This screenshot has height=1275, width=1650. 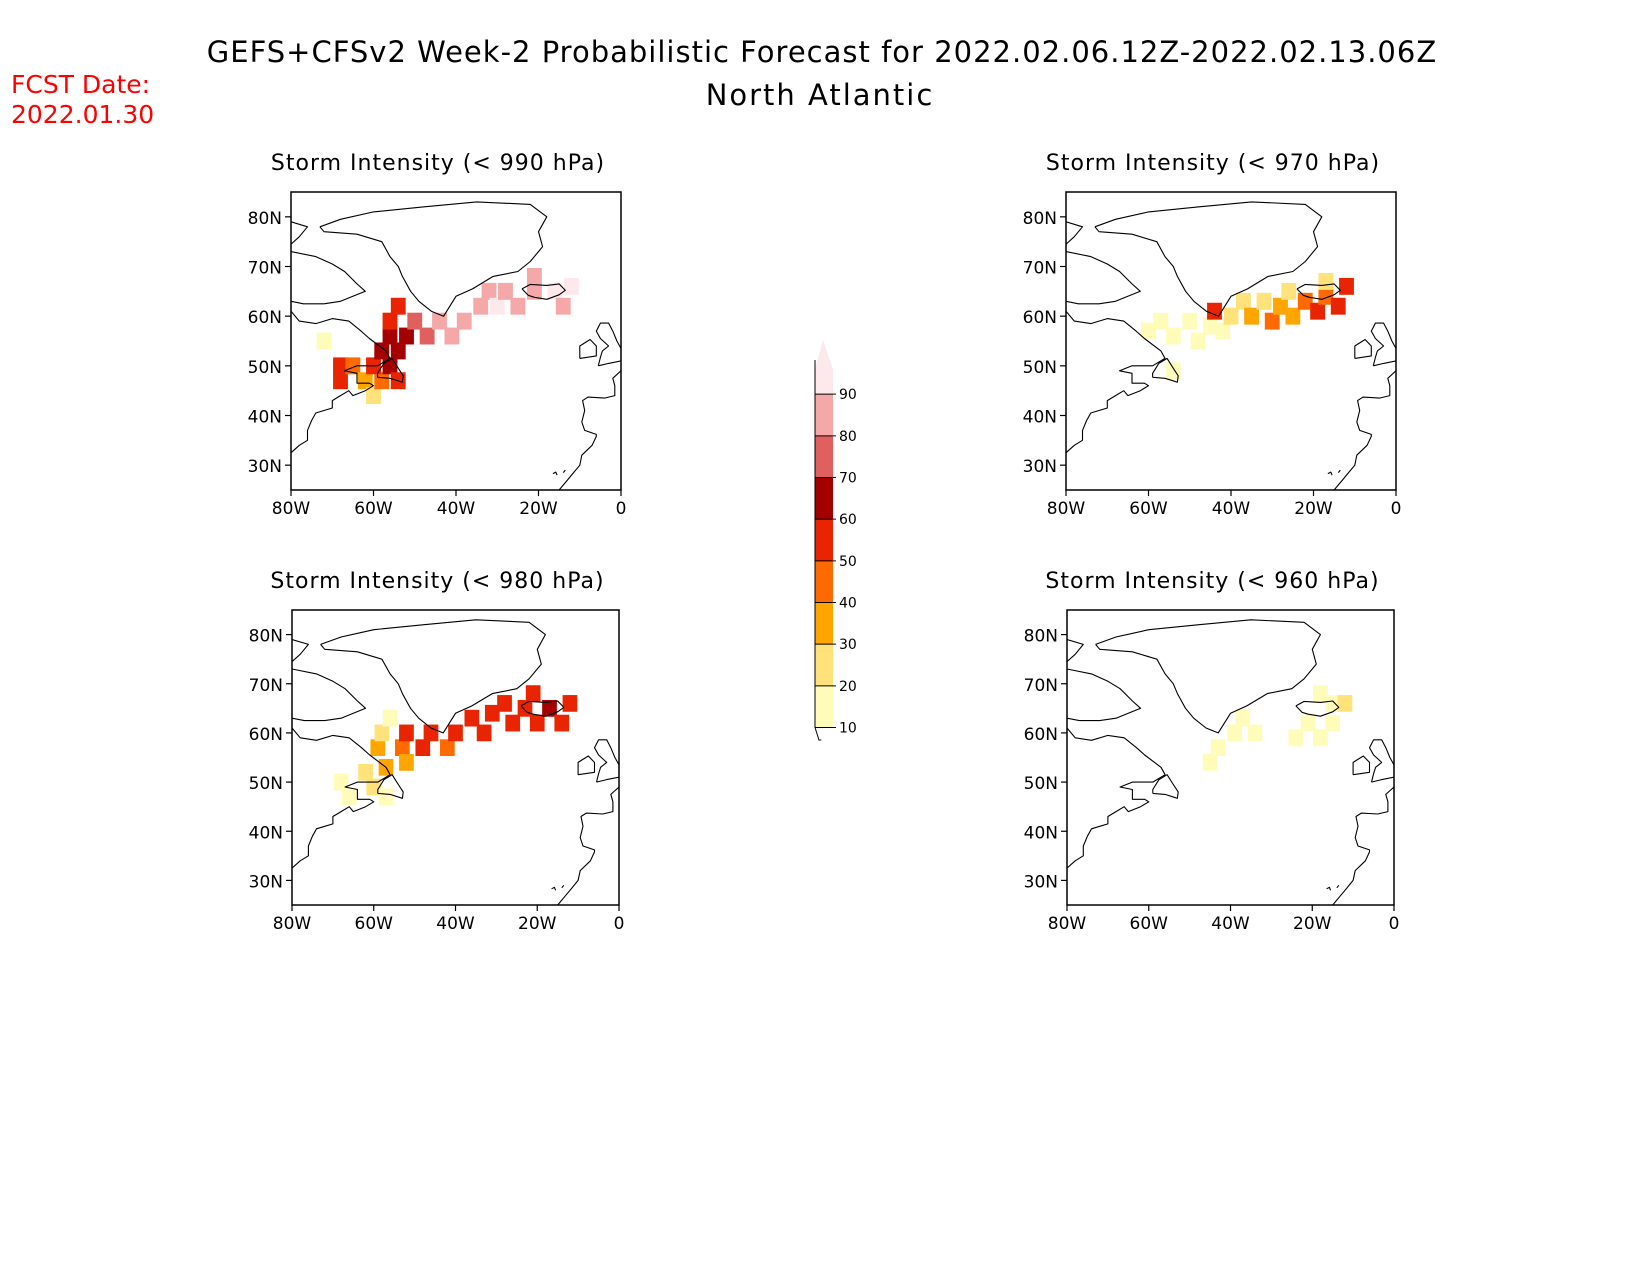 What do you see at coordinates (848, 687) in the screenshot?
I see `legend-level-label: 20` at bounding box center [848, 687].